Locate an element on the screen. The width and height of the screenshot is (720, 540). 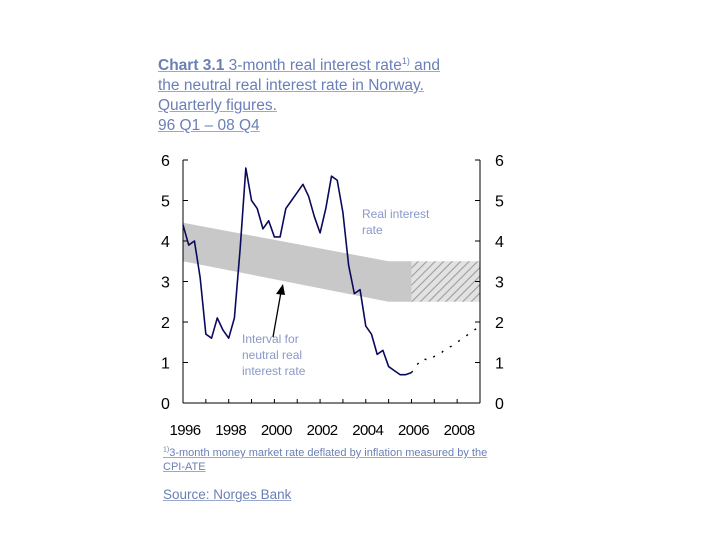
x-tick-label: 2004 is located at coordinates (367, 430).